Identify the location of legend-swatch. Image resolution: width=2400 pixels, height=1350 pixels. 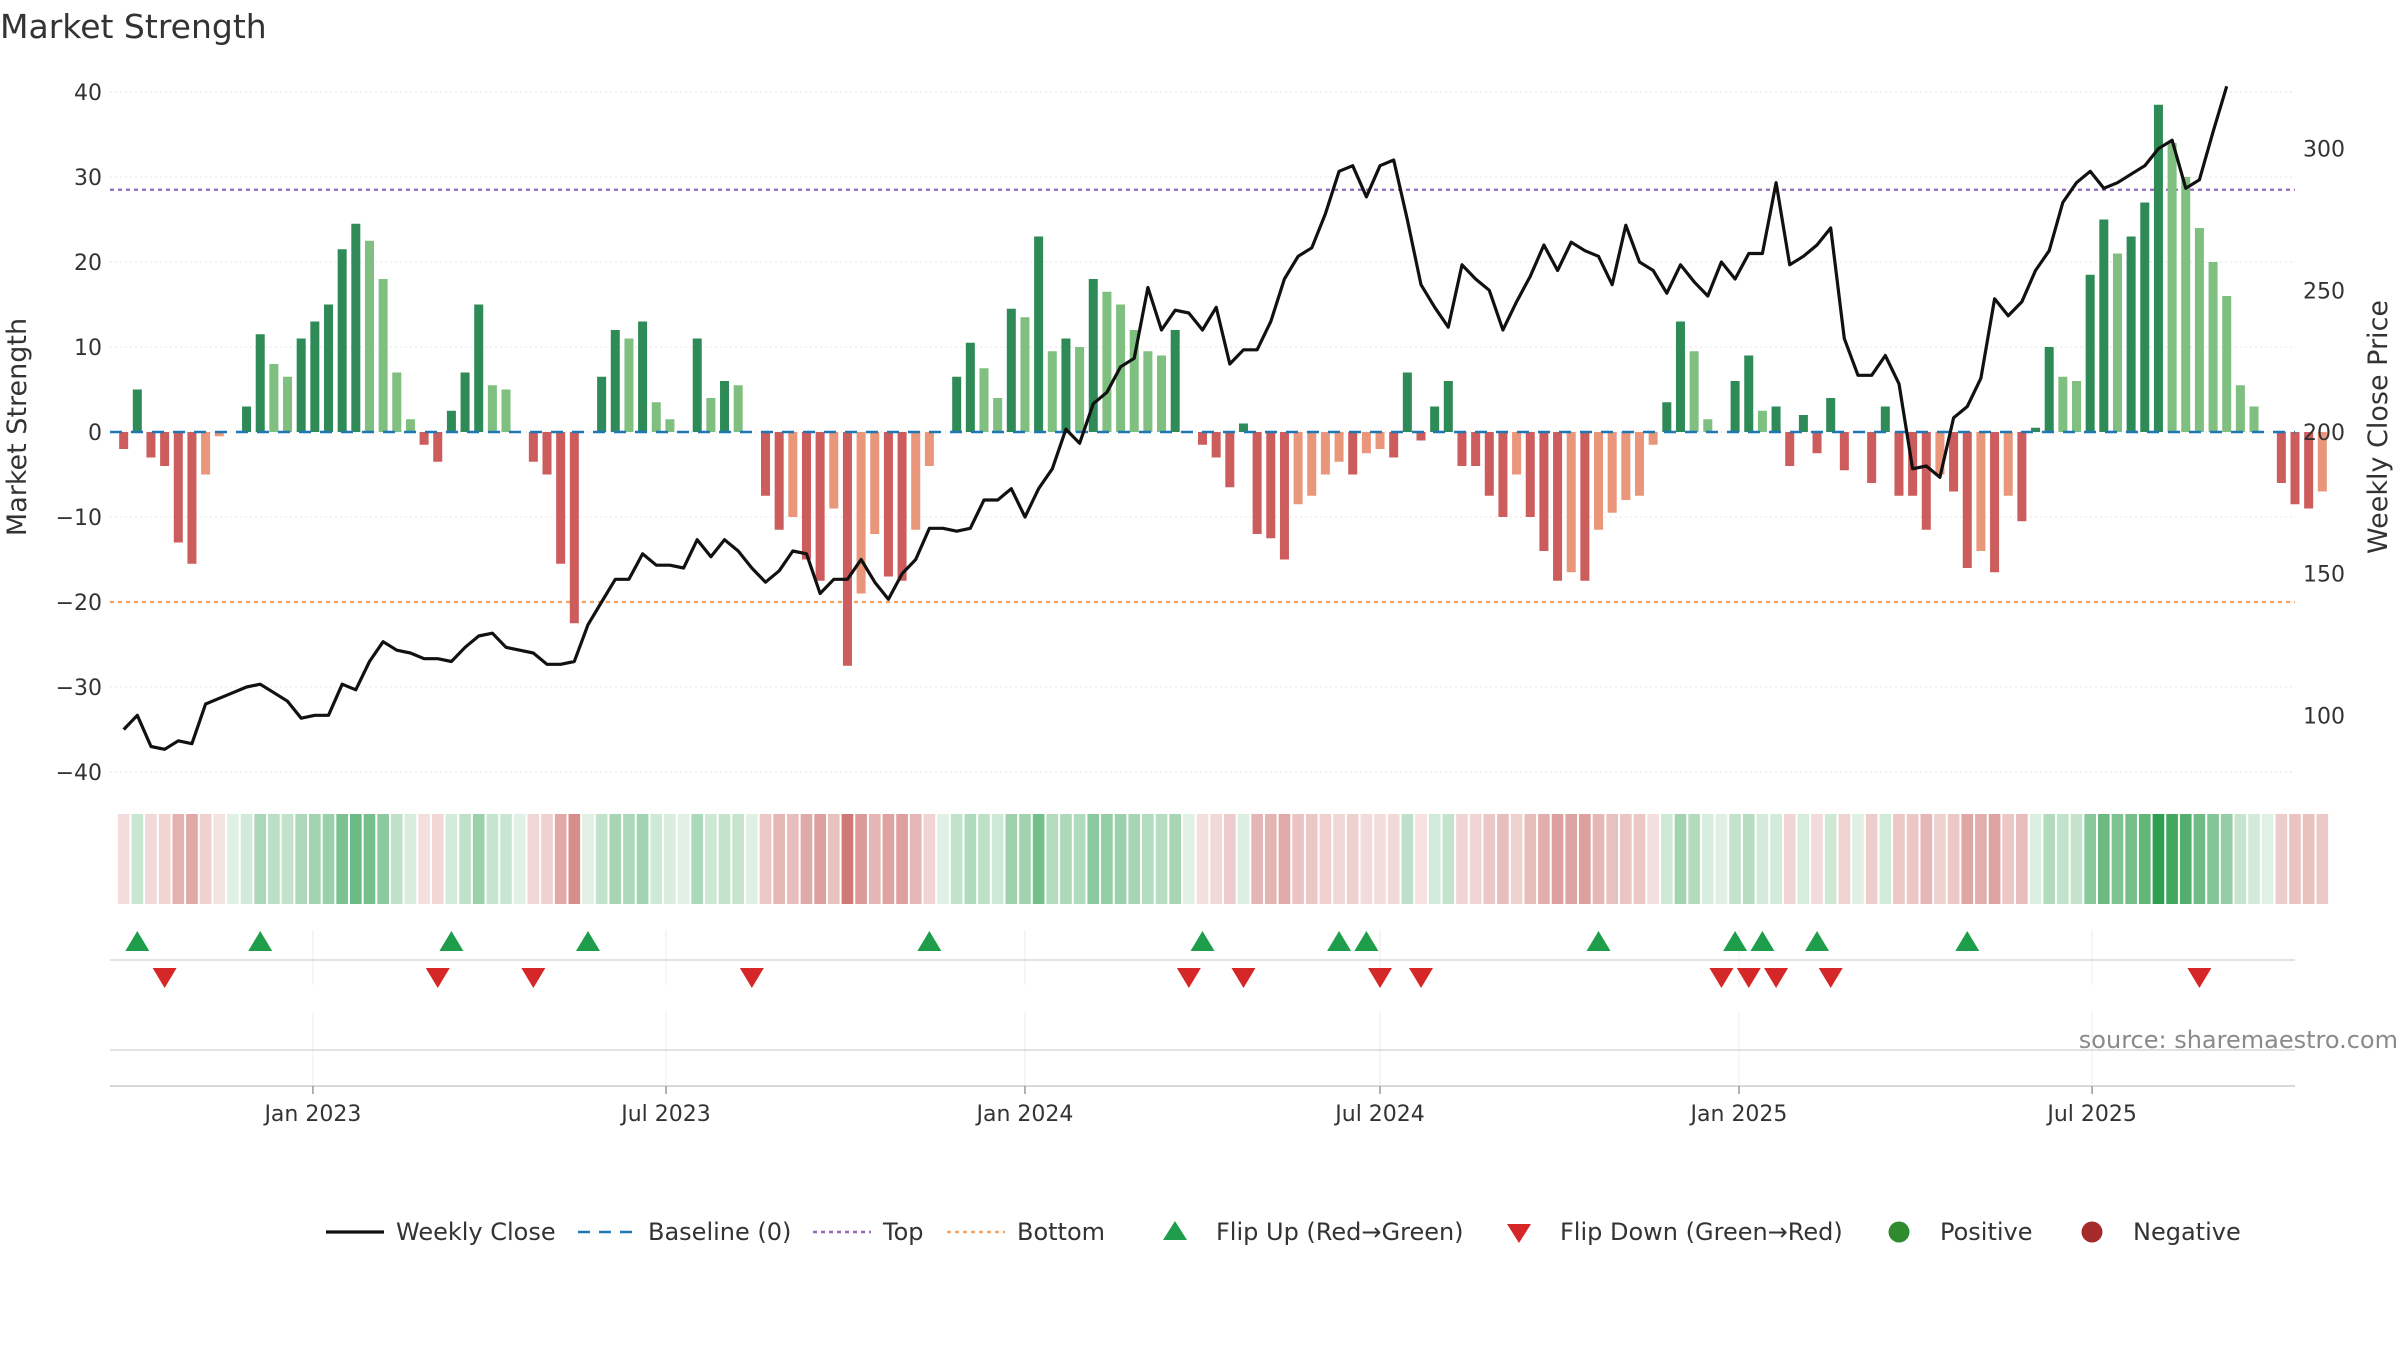
(2092, 1232).